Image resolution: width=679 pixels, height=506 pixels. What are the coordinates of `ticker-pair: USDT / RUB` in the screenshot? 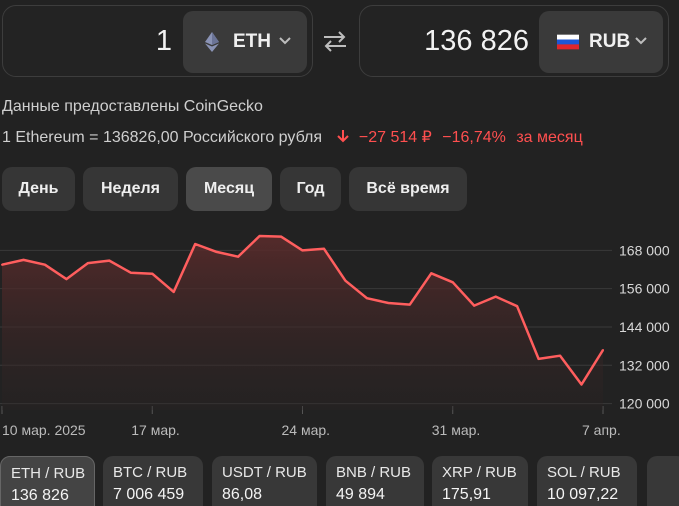 It's located at (264, 472).